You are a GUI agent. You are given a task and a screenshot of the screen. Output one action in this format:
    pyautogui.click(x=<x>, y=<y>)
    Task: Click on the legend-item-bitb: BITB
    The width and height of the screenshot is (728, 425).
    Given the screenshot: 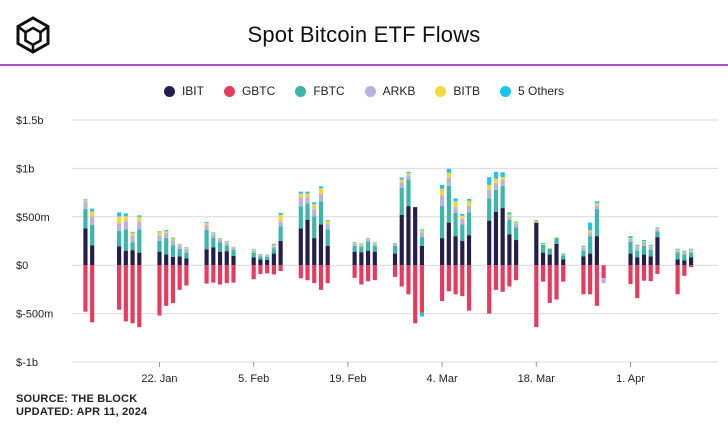 What is the action you would take?
    pyautogui.click(x=457, y=91)
    